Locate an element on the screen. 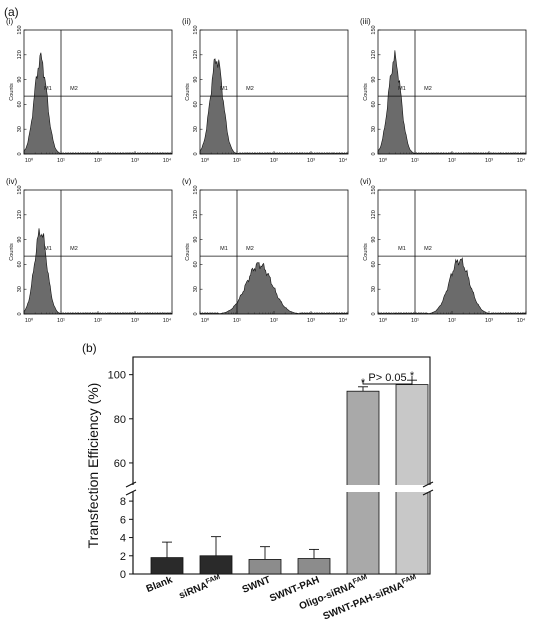 The width and height of the screenshot is (539, 630). y-tick-label: 100 is located at coordinates (117, 376).